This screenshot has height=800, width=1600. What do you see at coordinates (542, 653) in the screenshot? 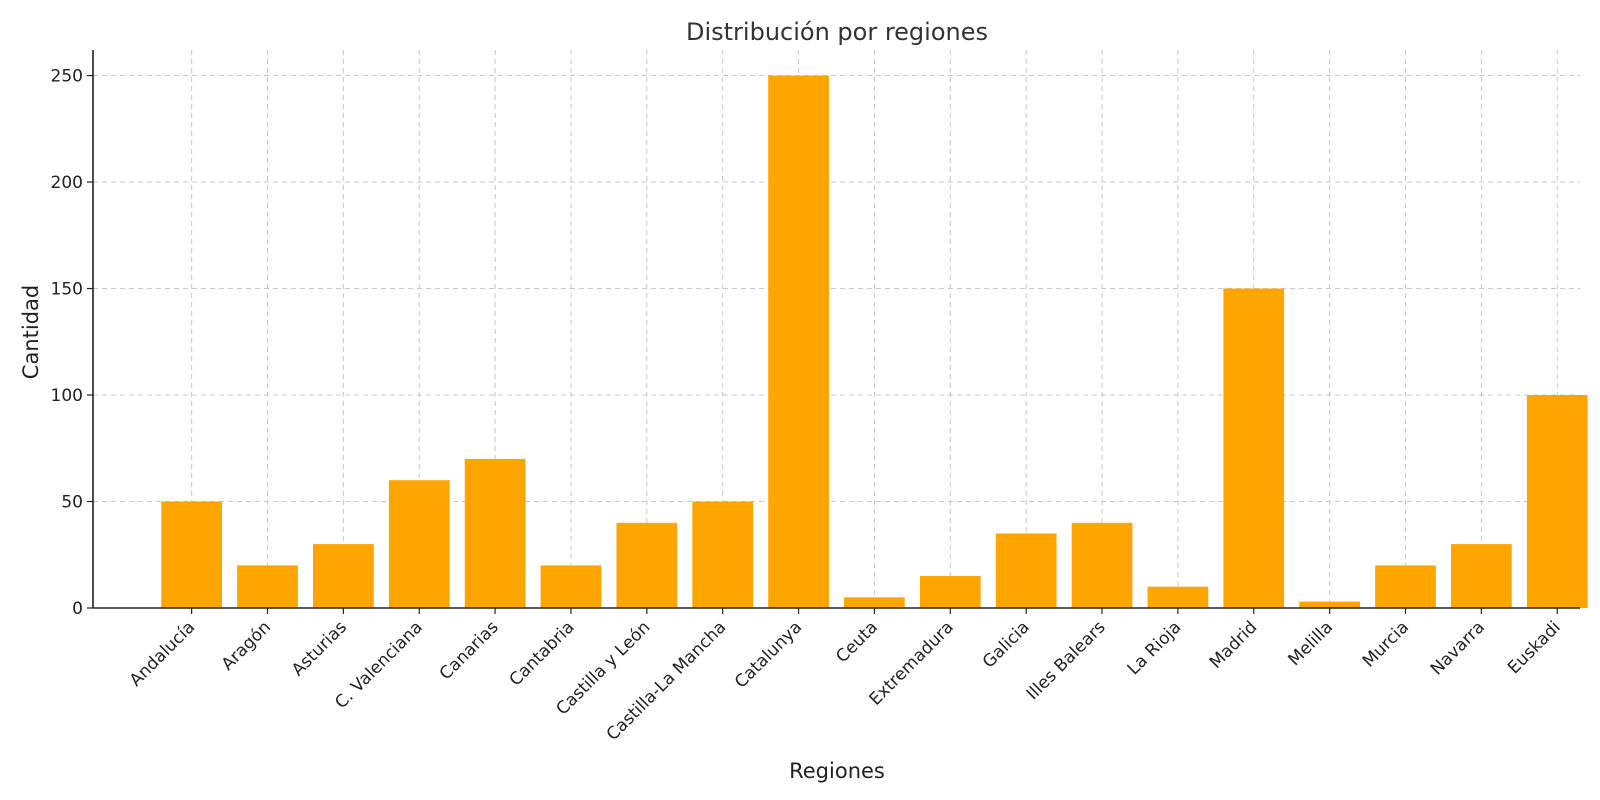
I see `x-tick-label: Cantabria` at bounding box center [542, 653].